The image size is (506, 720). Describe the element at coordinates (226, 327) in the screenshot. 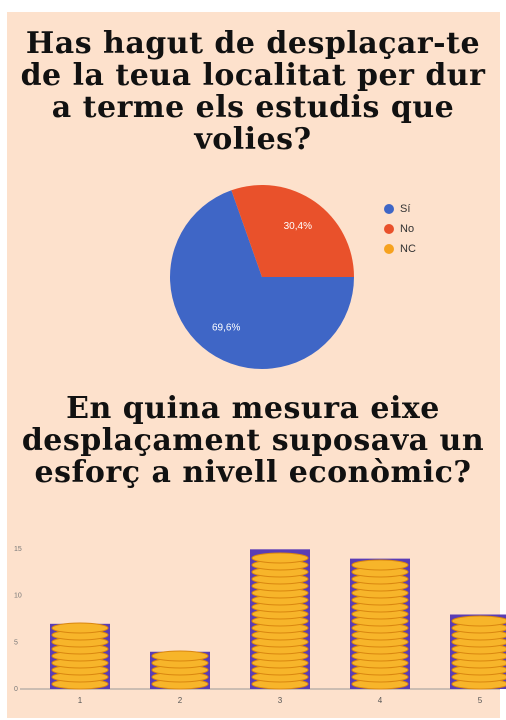

I see `slice-label: 69,6%` at that location.